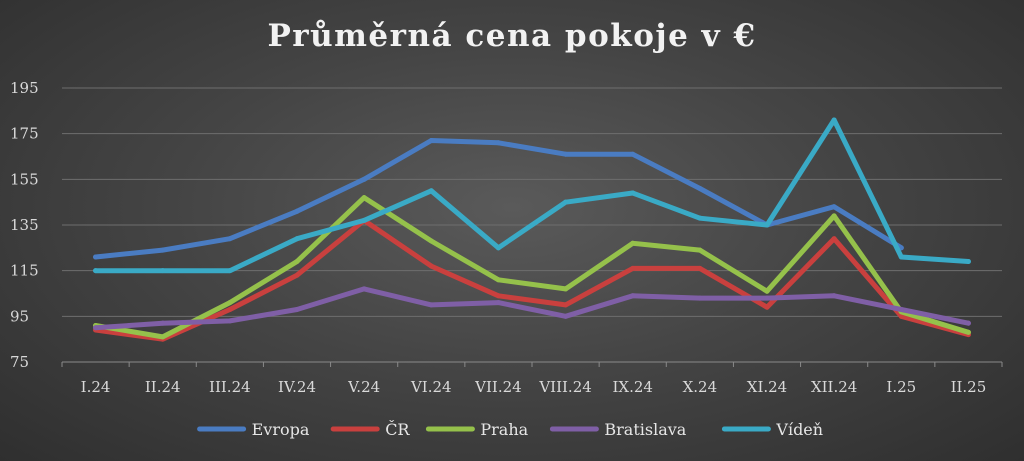  What do you see at coordinates (363, 387) in the screenshot?
I see `x-tick-label: V.24` at bounding box center [363, 387].